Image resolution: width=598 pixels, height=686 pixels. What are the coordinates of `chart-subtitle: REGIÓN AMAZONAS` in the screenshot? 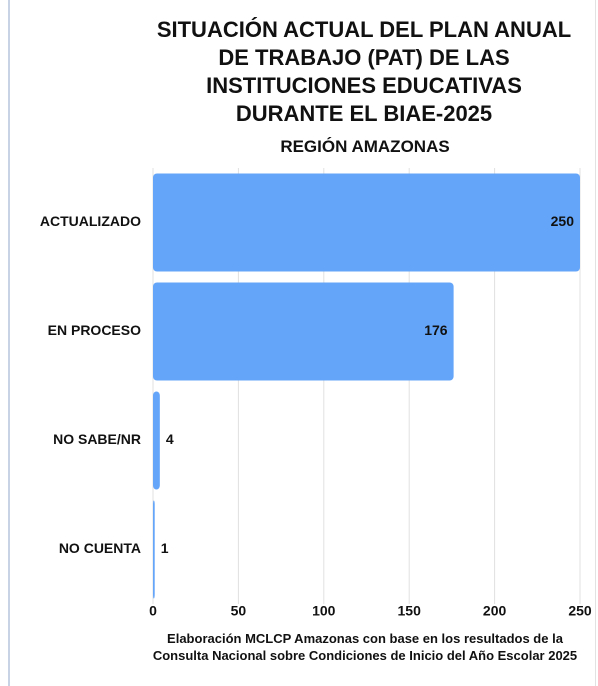 It's located at (365, 146).